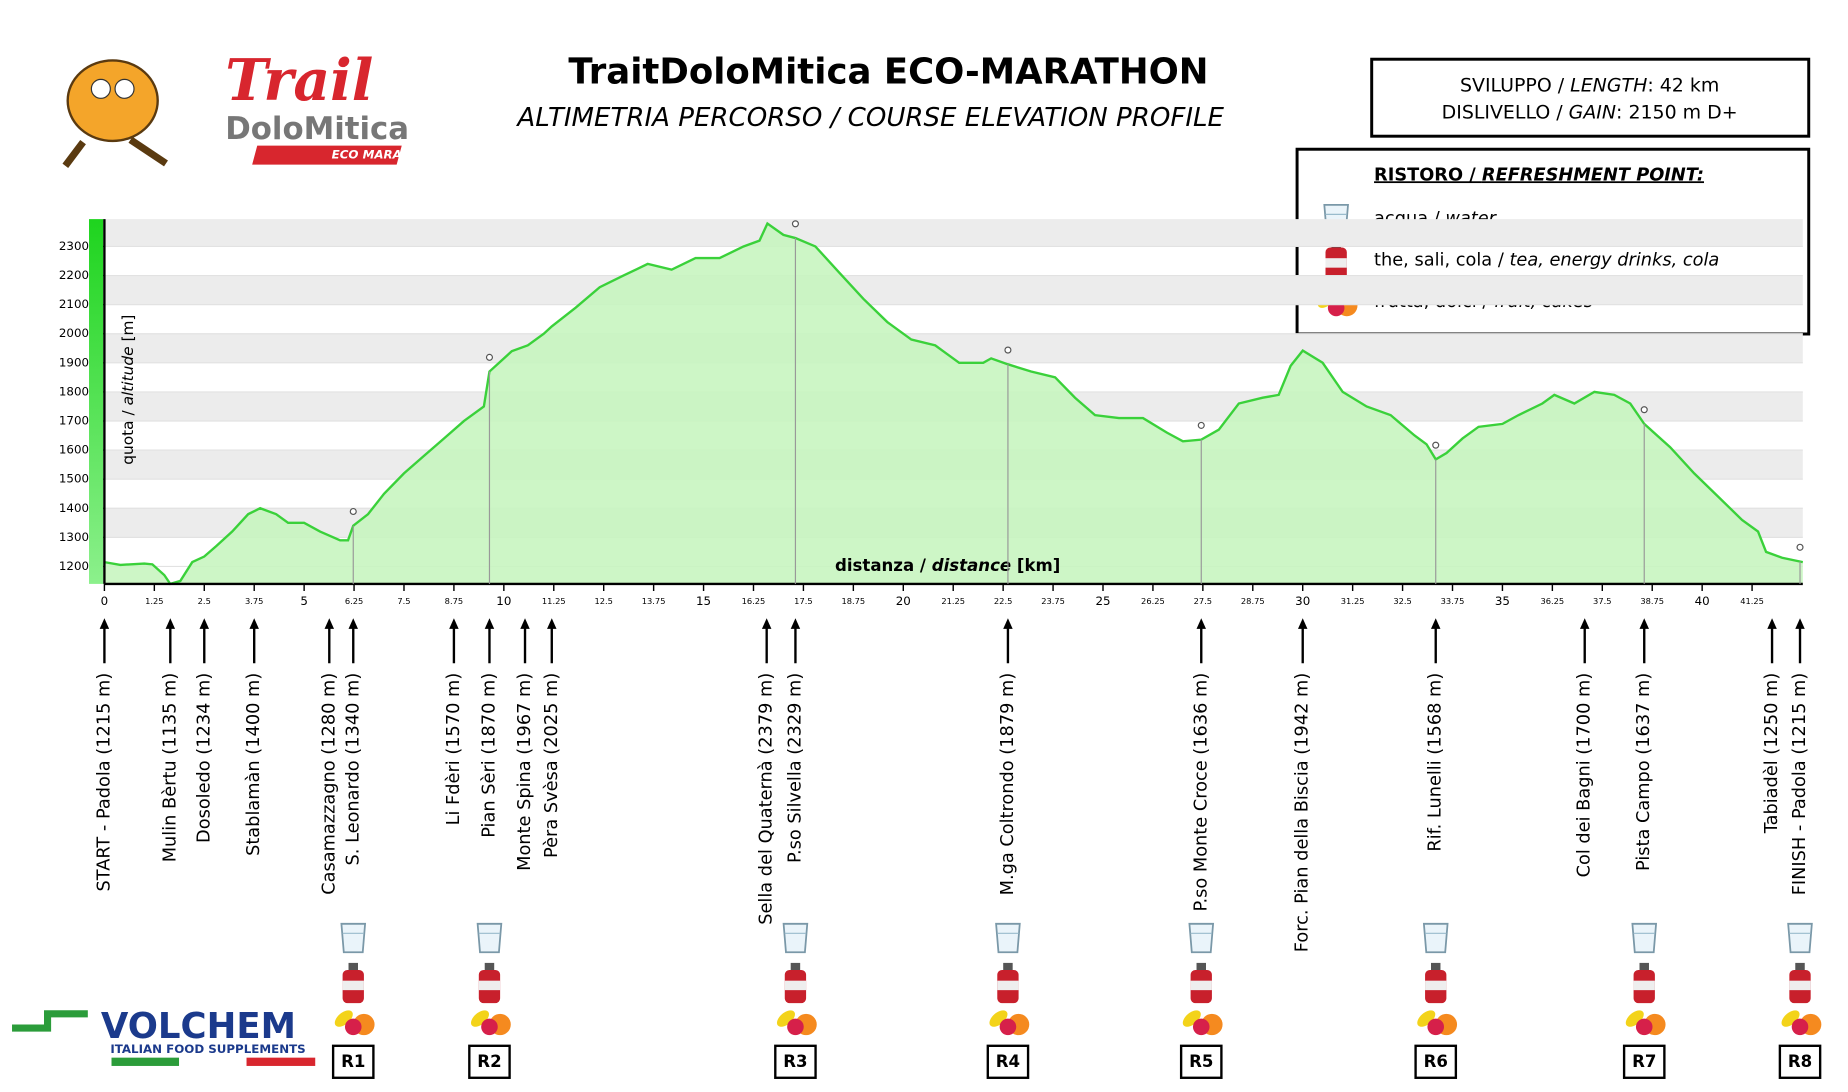  I want to click on refreshment-label: R3, so click(795, 1061).